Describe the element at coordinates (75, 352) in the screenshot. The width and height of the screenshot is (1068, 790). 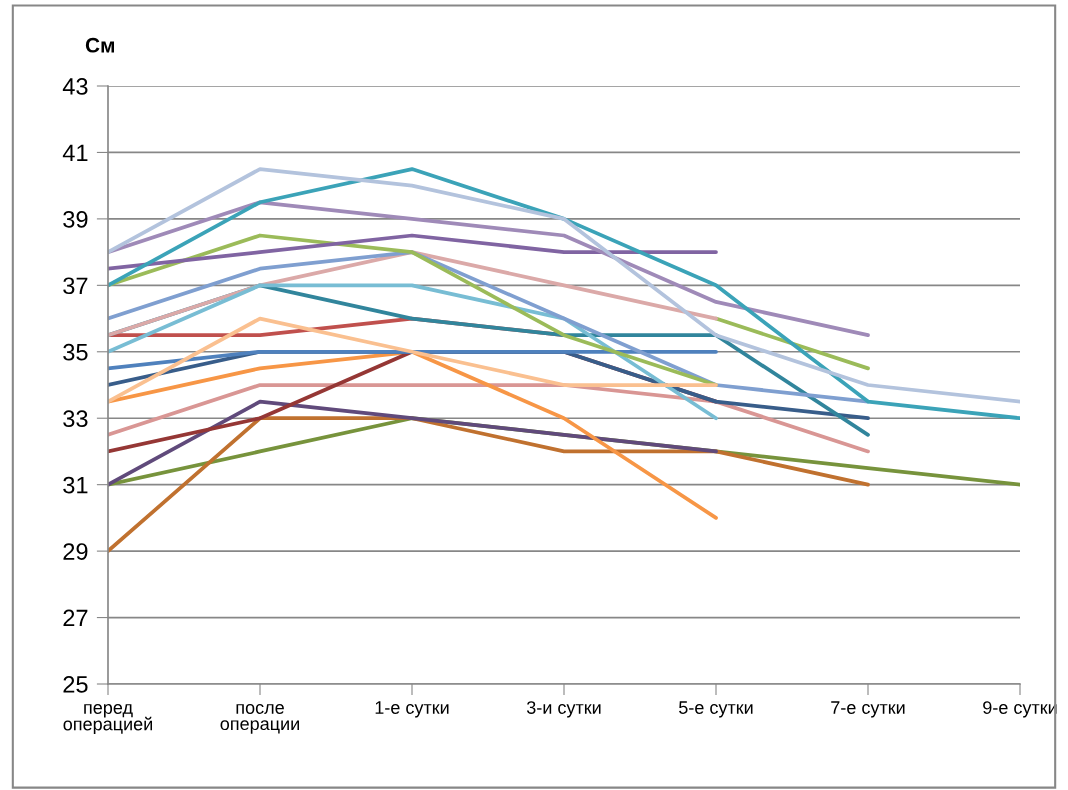
I see `y-tick-label: 35` at that location.